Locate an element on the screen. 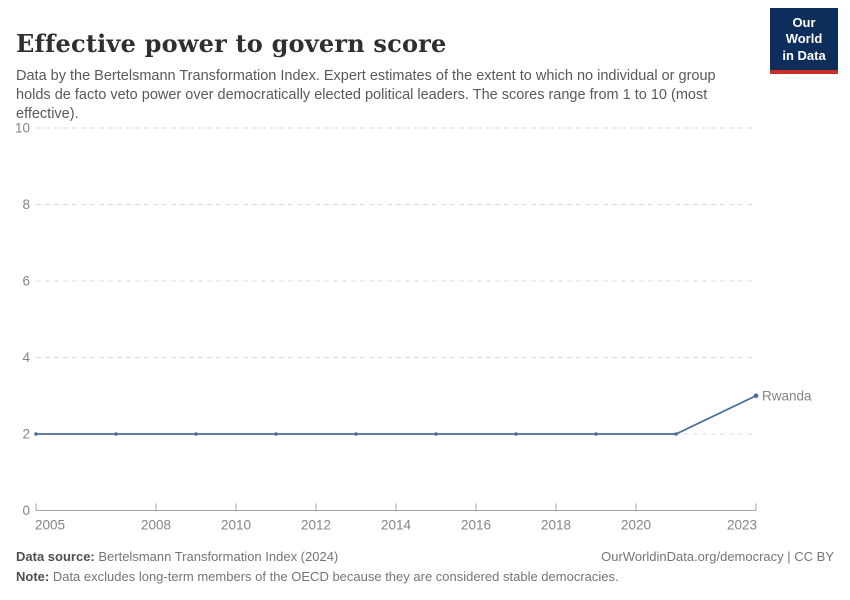 The height and width of the screenshot is (600, 850). x-tick-label-2012: 2012 is located at coordinates (316, 525).